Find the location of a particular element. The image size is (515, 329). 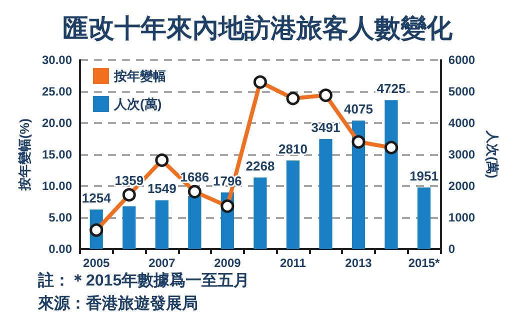

x-tick-label: 2007 is located at coordinates (162, 263).